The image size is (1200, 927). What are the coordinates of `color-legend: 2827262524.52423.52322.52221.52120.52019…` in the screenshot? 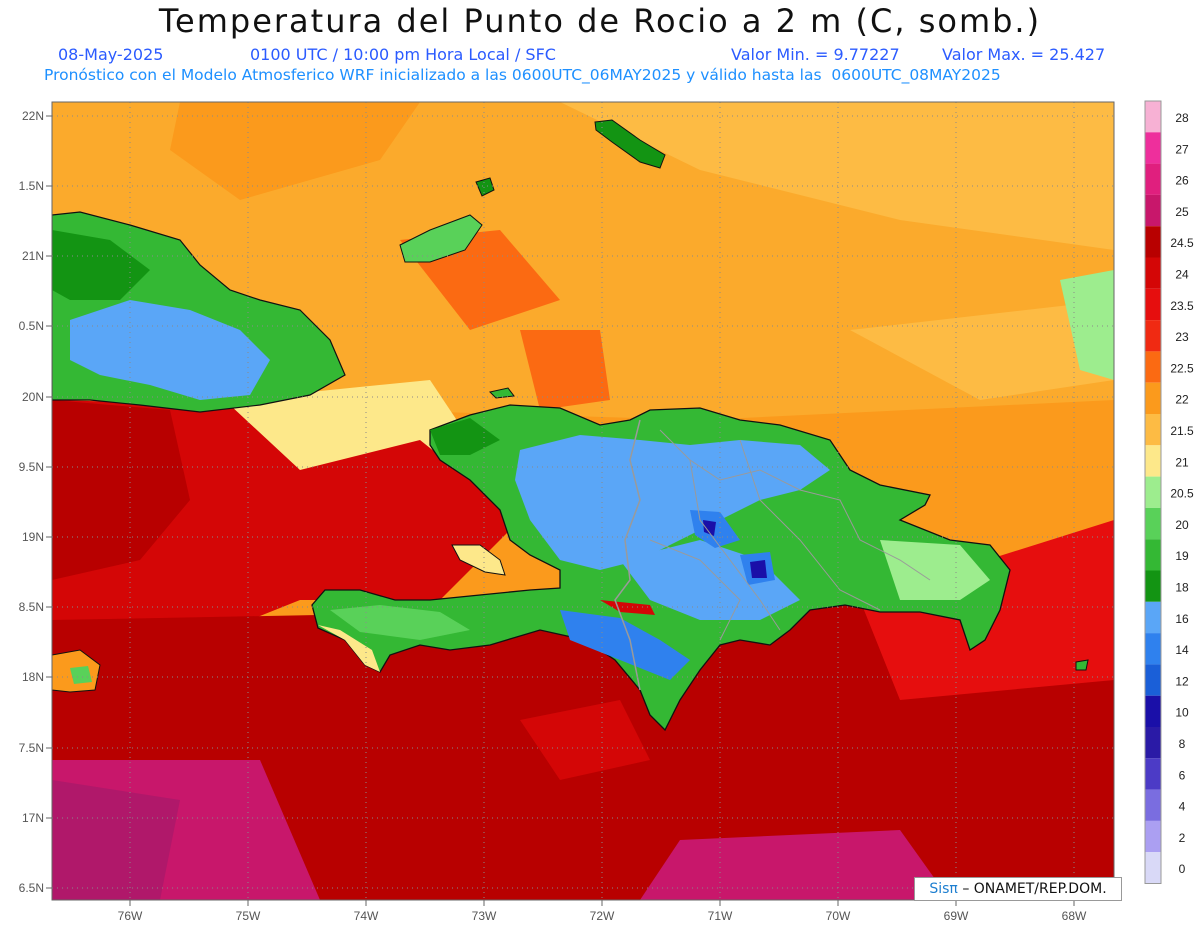 It's located at (1169, 492).